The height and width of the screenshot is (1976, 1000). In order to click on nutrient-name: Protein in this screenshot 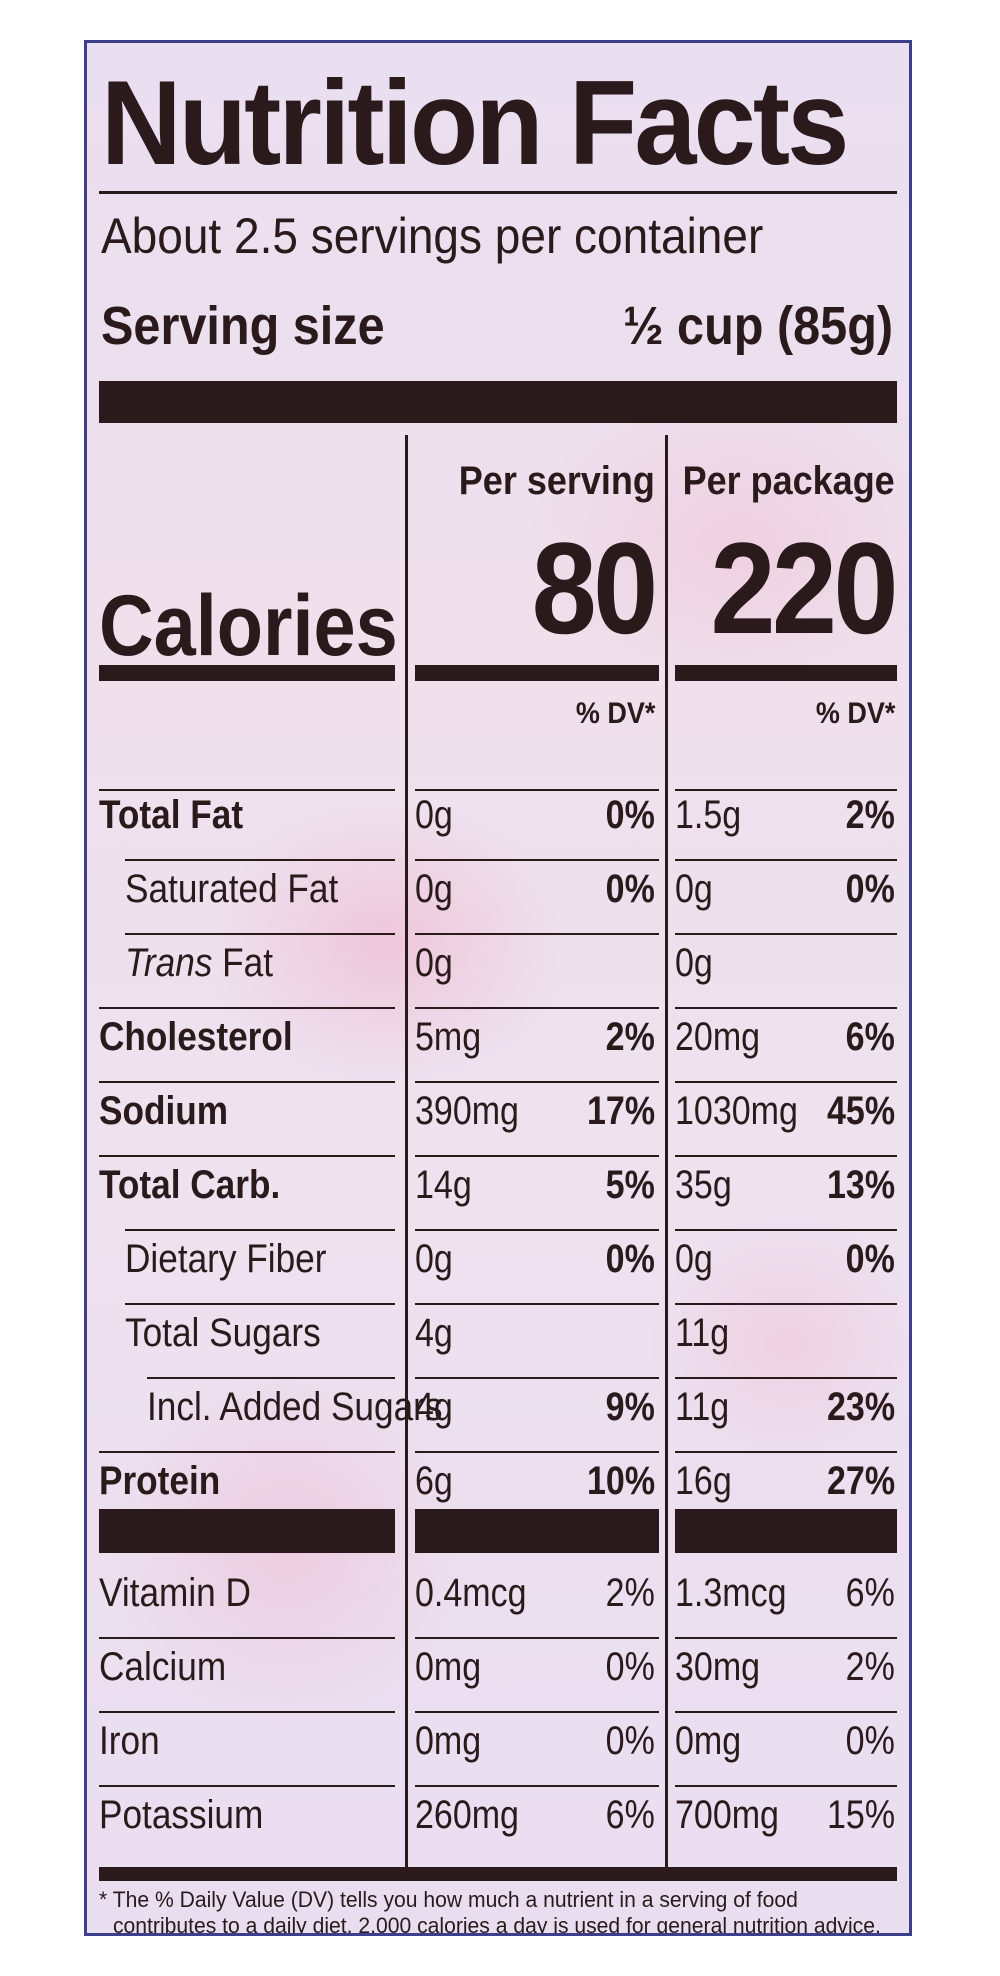, I will do `click(160, 1481)`.